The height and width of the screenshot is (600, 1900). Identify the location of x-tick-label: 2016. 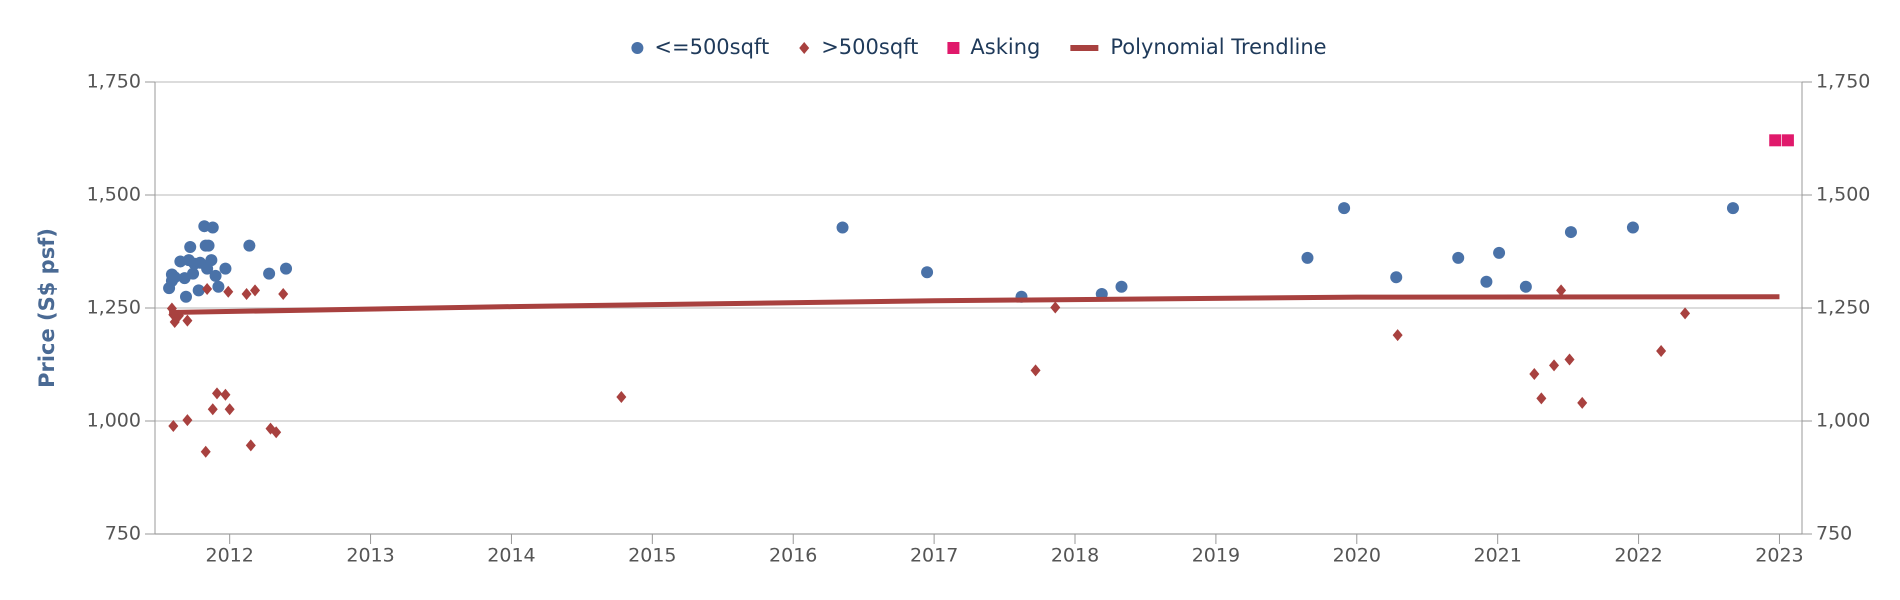
(793, 556).